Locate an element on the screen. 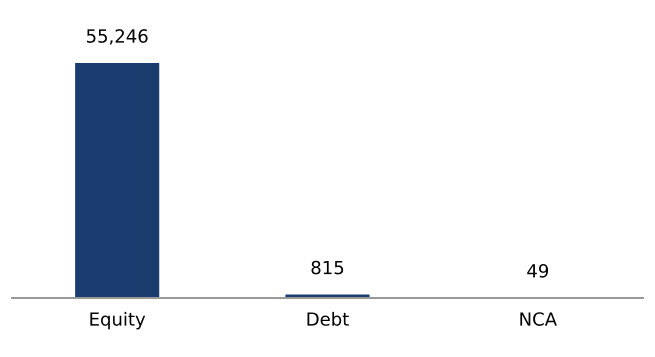  data-label: 815 is located at coordinates (327, 267).